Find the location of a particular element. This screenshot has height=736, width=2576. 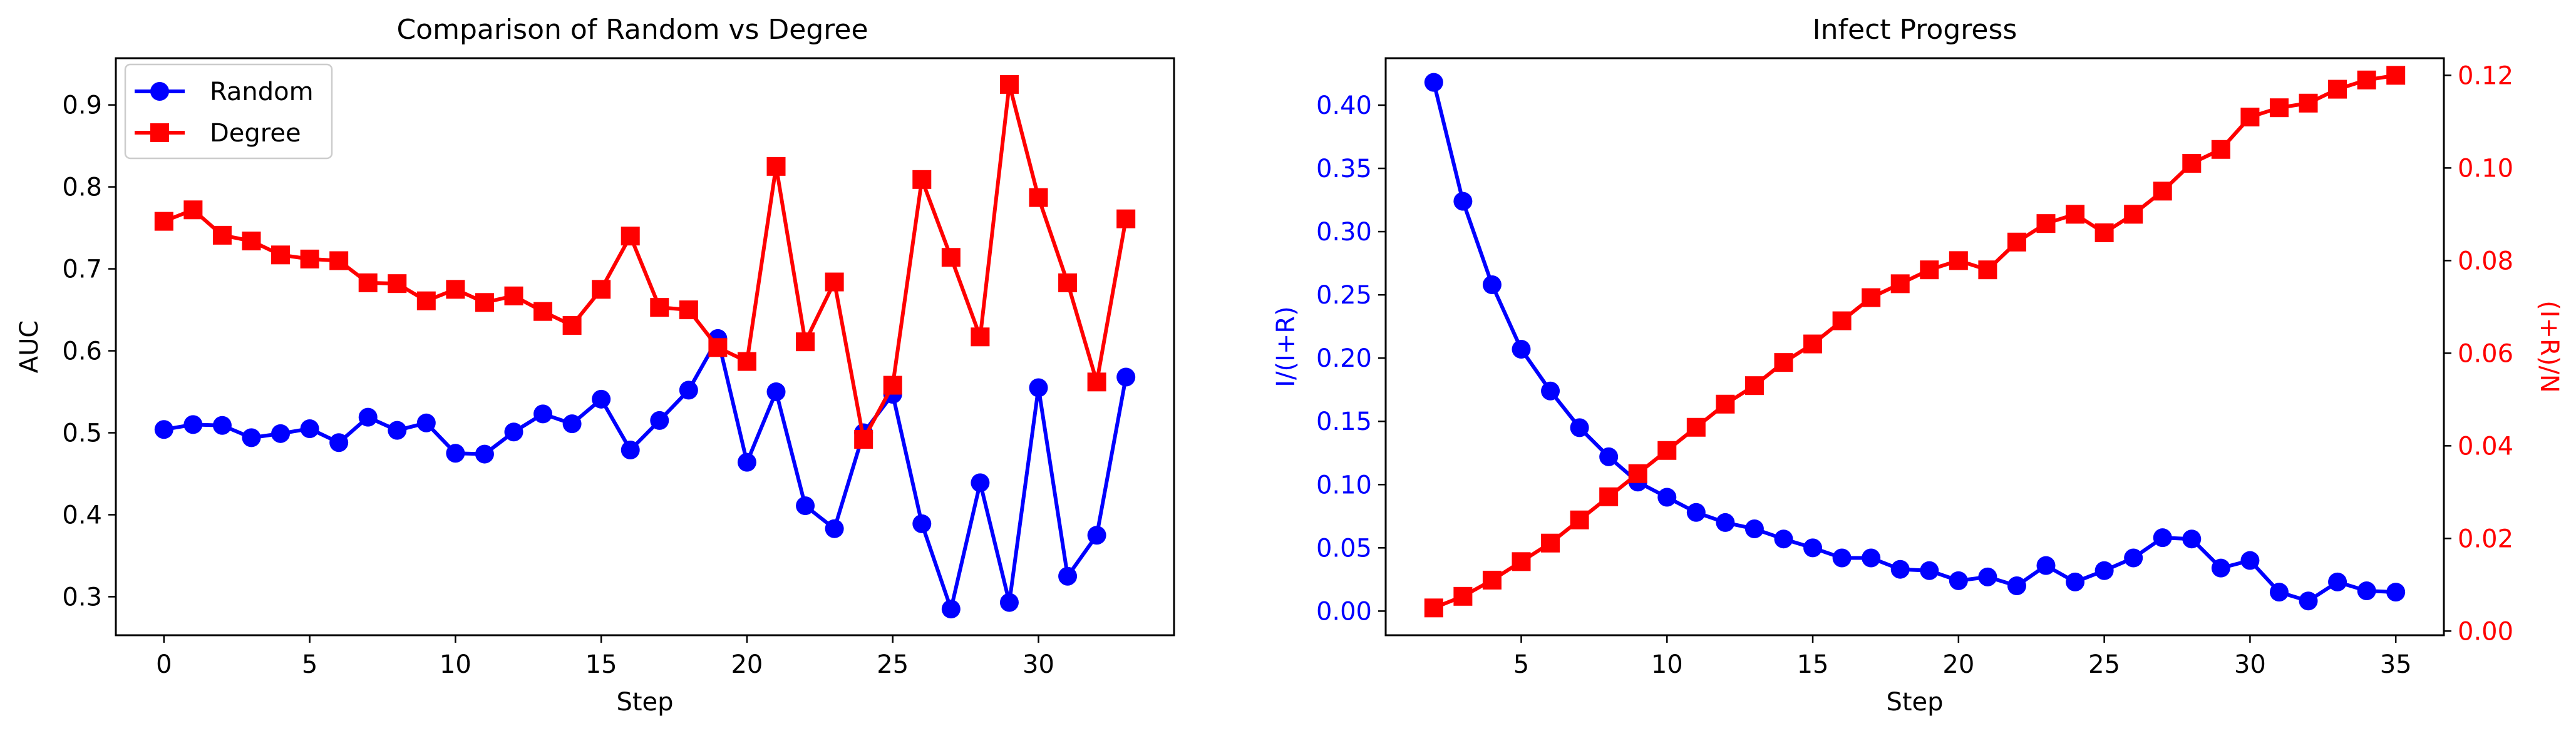

legend: Random Degree is located at coordinates (228, 112).